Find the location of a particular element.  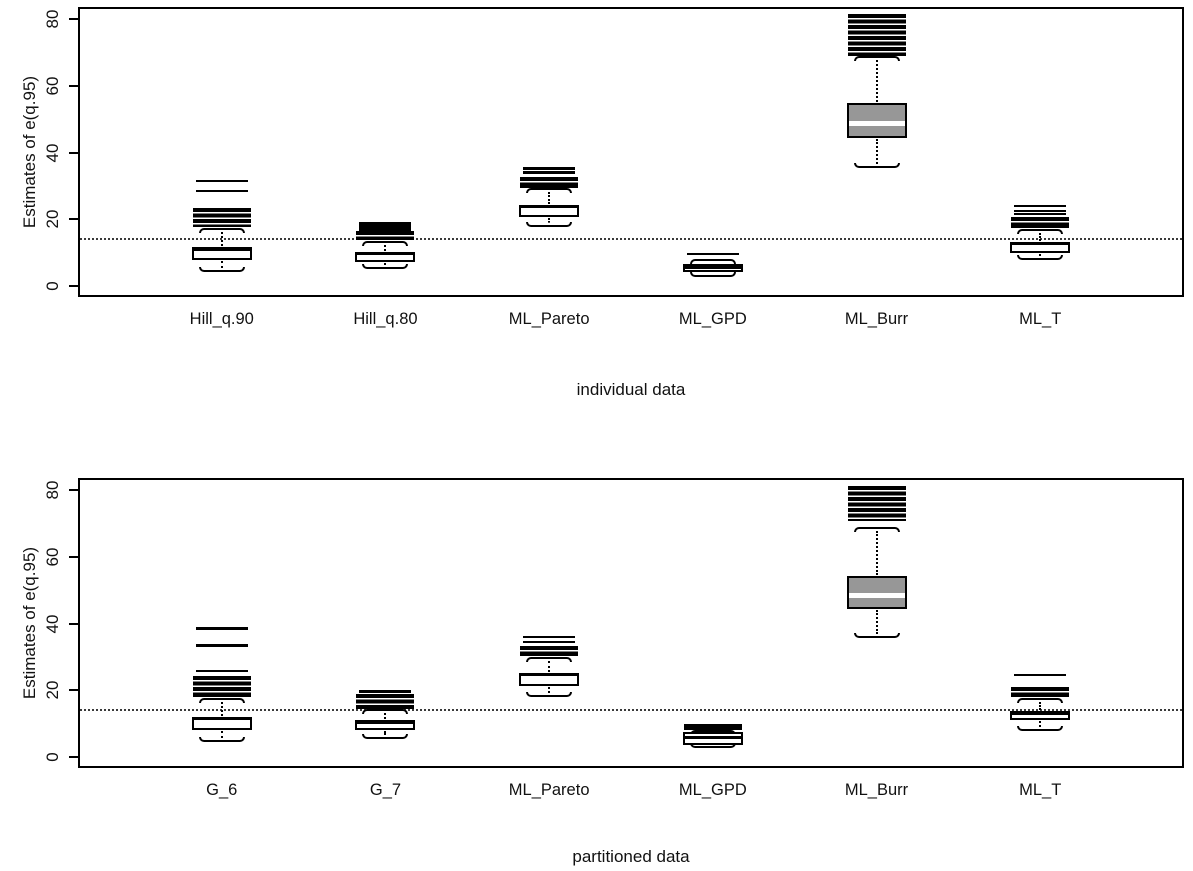

category-label-hill-q-90: Hill_q.90 is located at coordinates (221, 319).